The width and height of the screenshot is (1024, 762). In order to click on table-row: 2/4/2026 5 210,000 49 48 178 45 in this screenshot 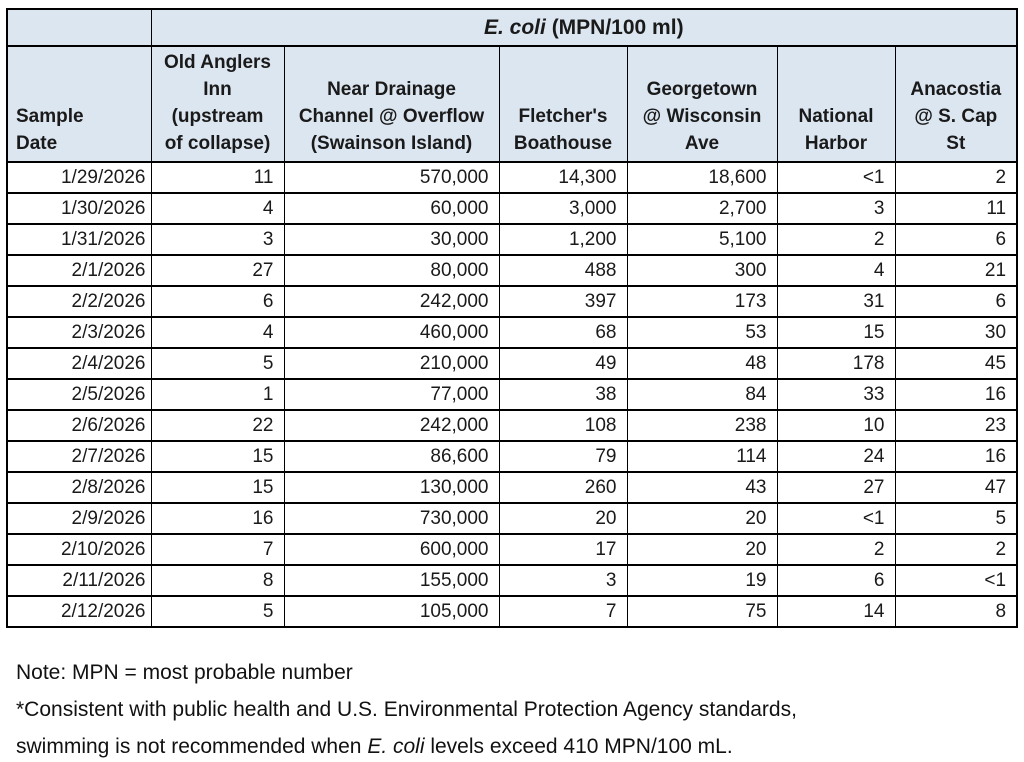, I will do `click(512, 363)`.